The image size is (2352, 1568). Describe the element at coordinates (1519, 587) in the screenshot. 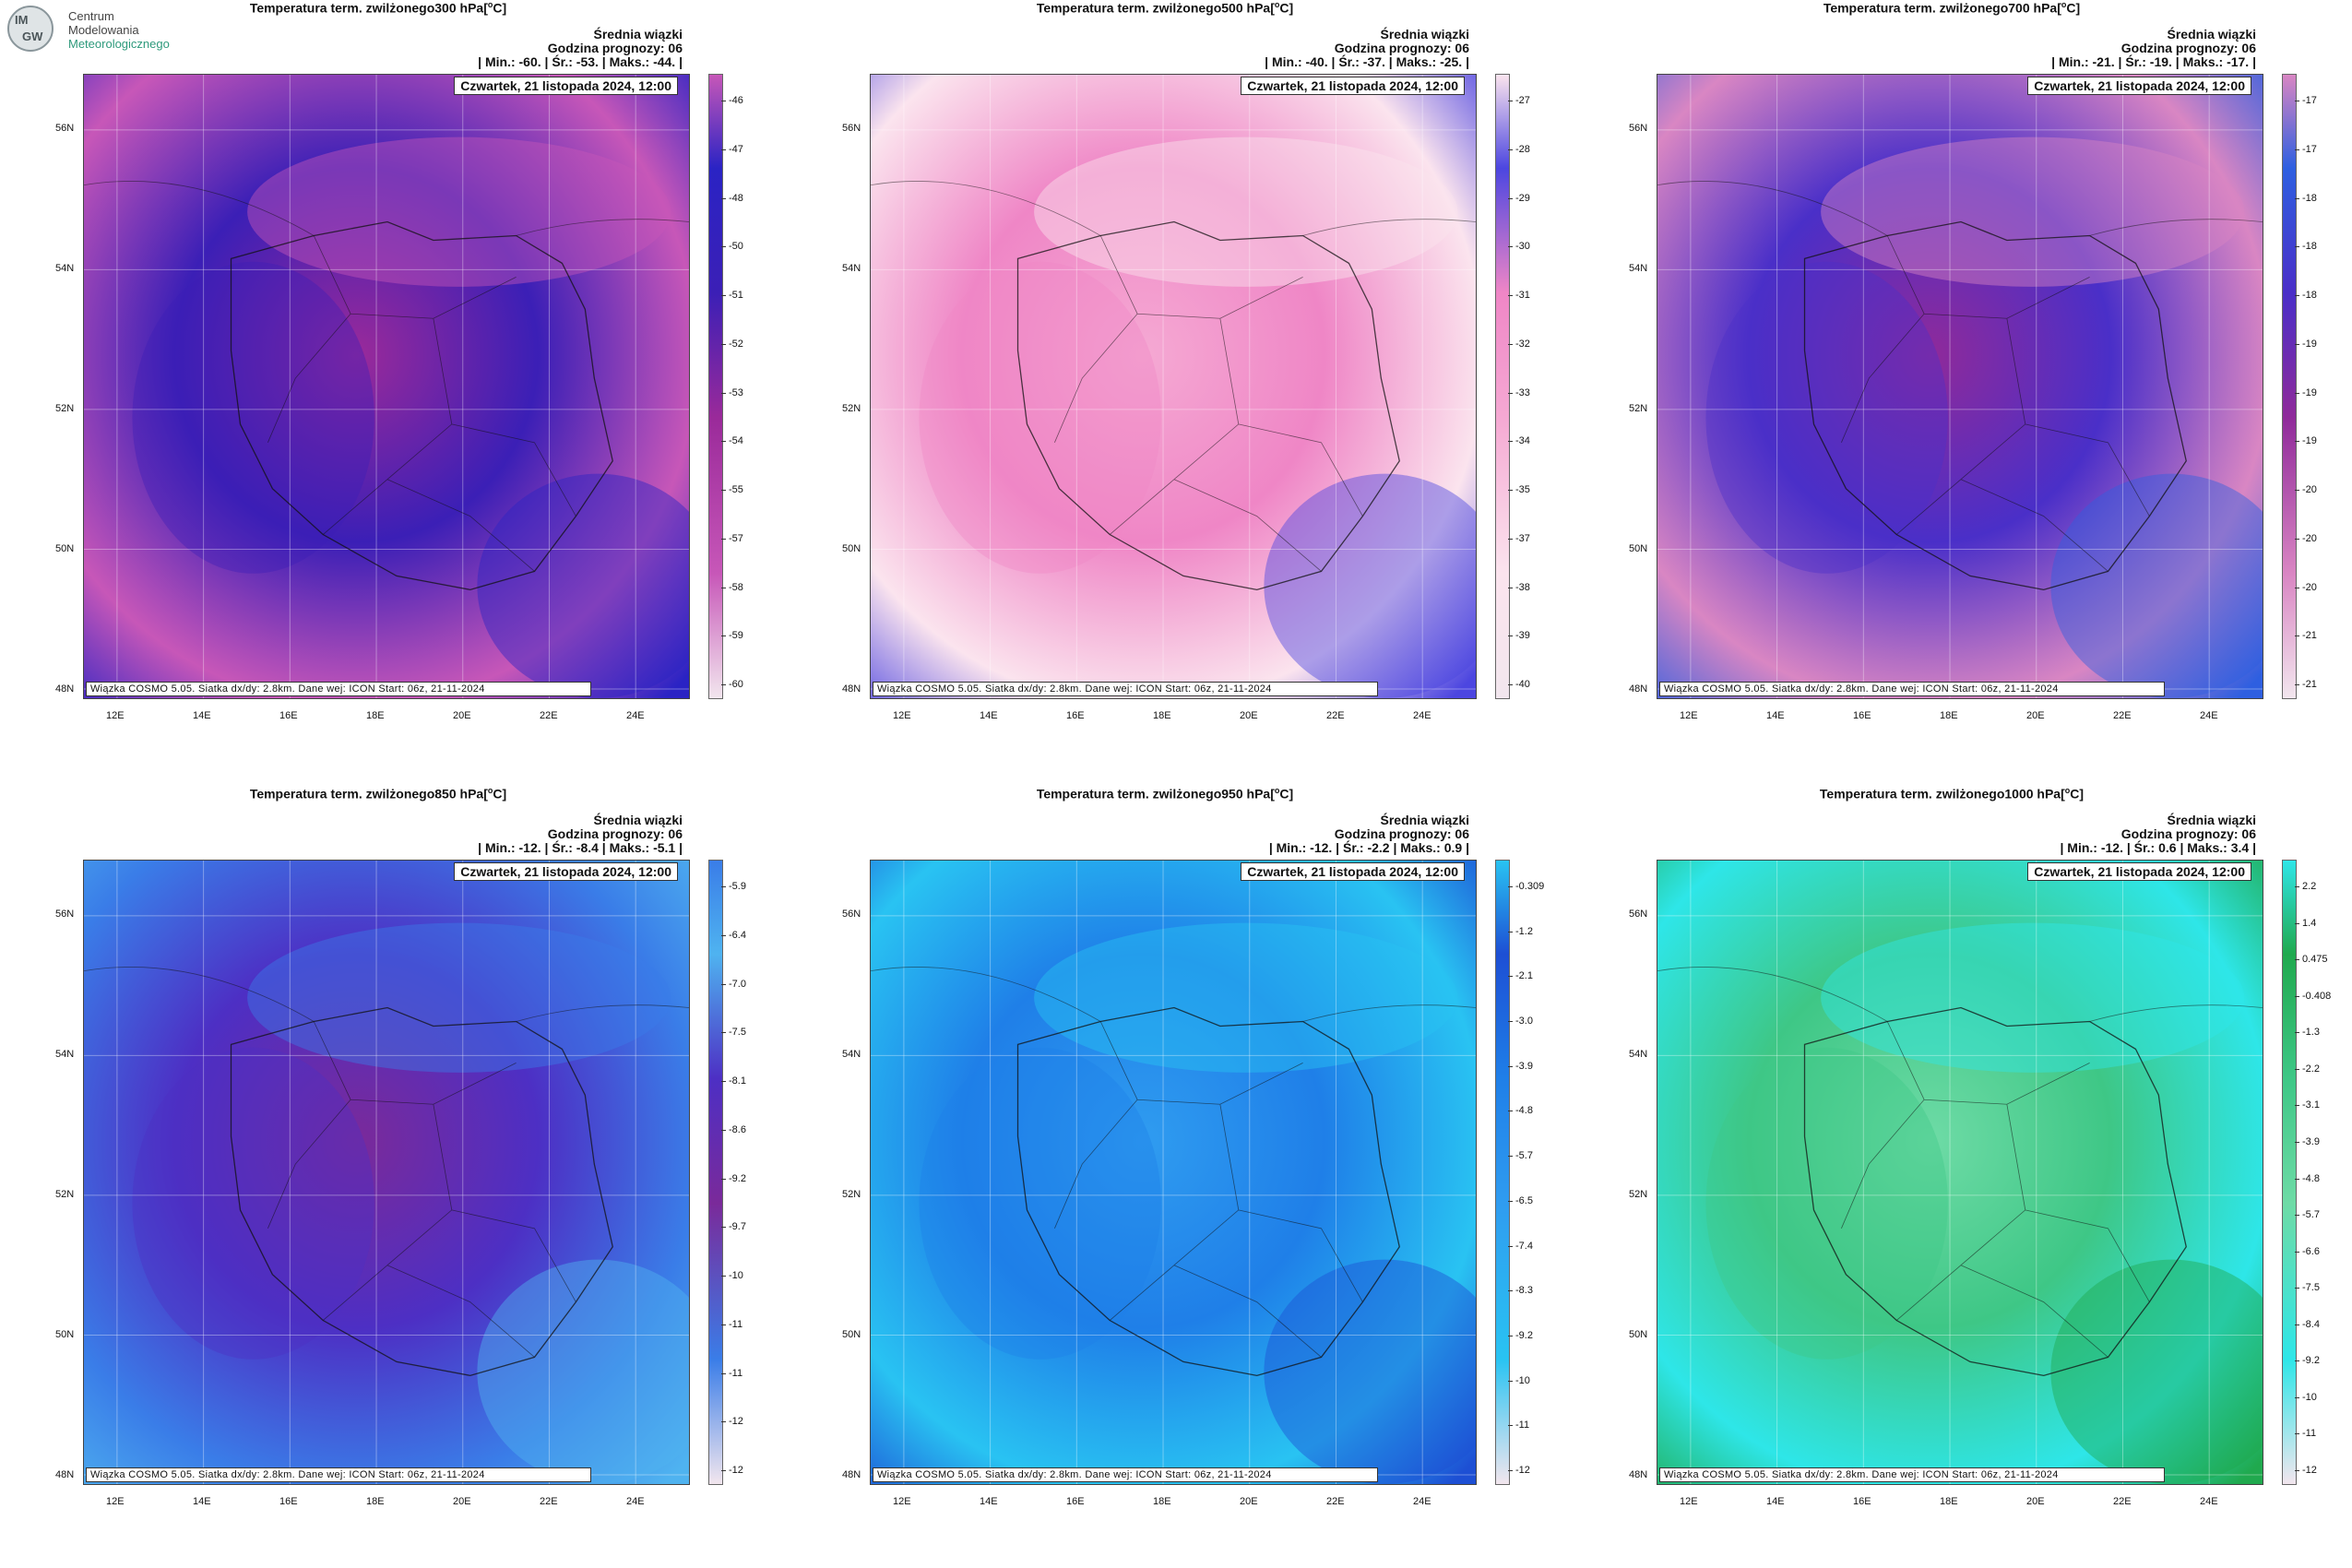

I see `colorbar-label: -38` at that location.